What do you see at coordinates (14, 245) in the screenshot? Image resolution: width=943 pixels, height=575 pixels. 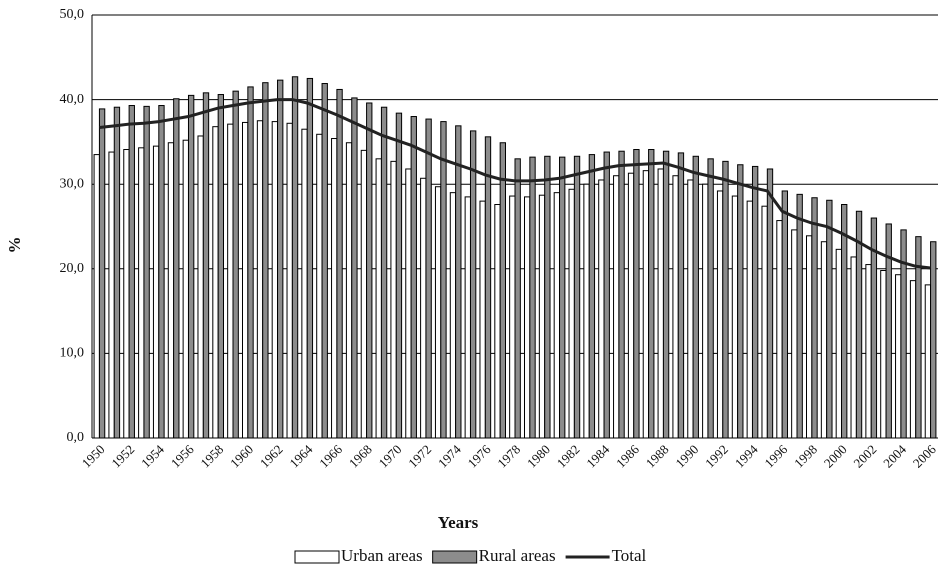 I see `y-axis-label: %` at bounding box center [14, 245].